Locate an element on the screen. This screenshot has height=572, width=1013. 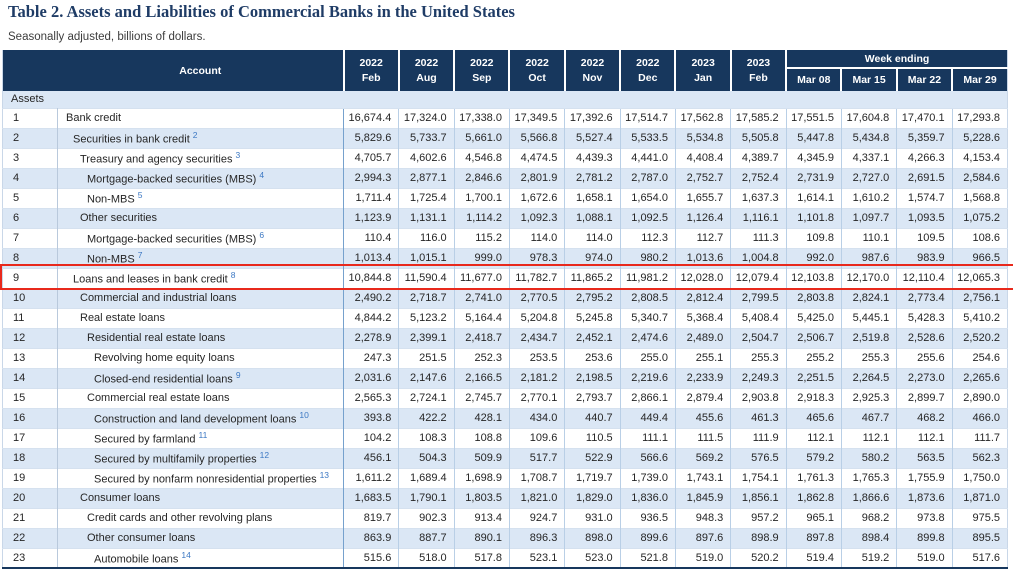
value-cell: 2,233.9 is located at coordinates (702, 377).